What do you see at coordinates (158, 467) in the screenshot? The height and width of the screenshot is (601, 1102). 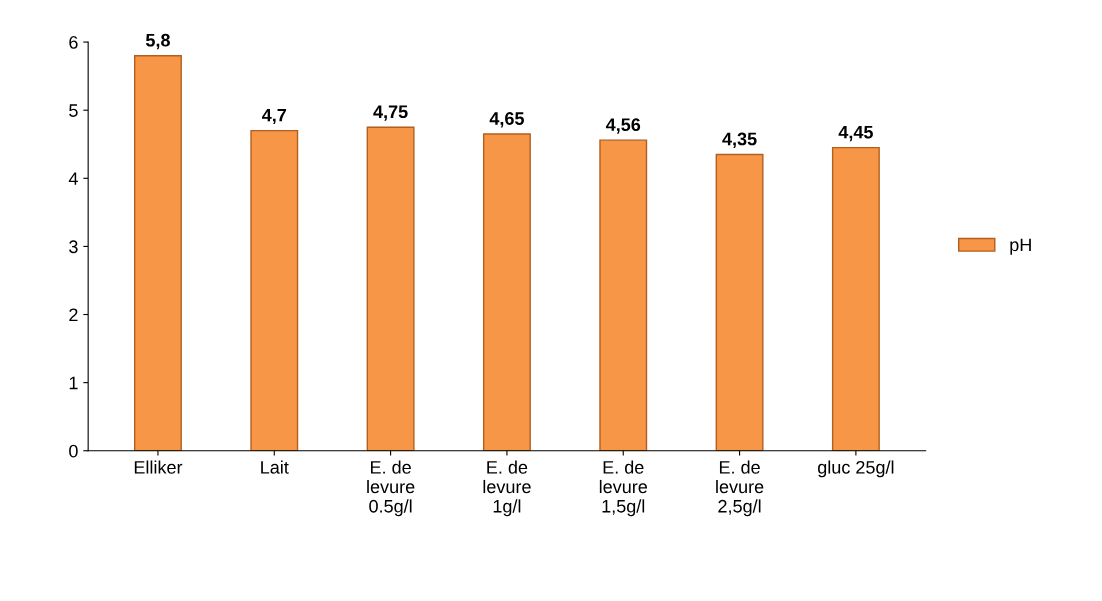 I see `x-tick-label: Elliker` at bounding box center [158, 467].